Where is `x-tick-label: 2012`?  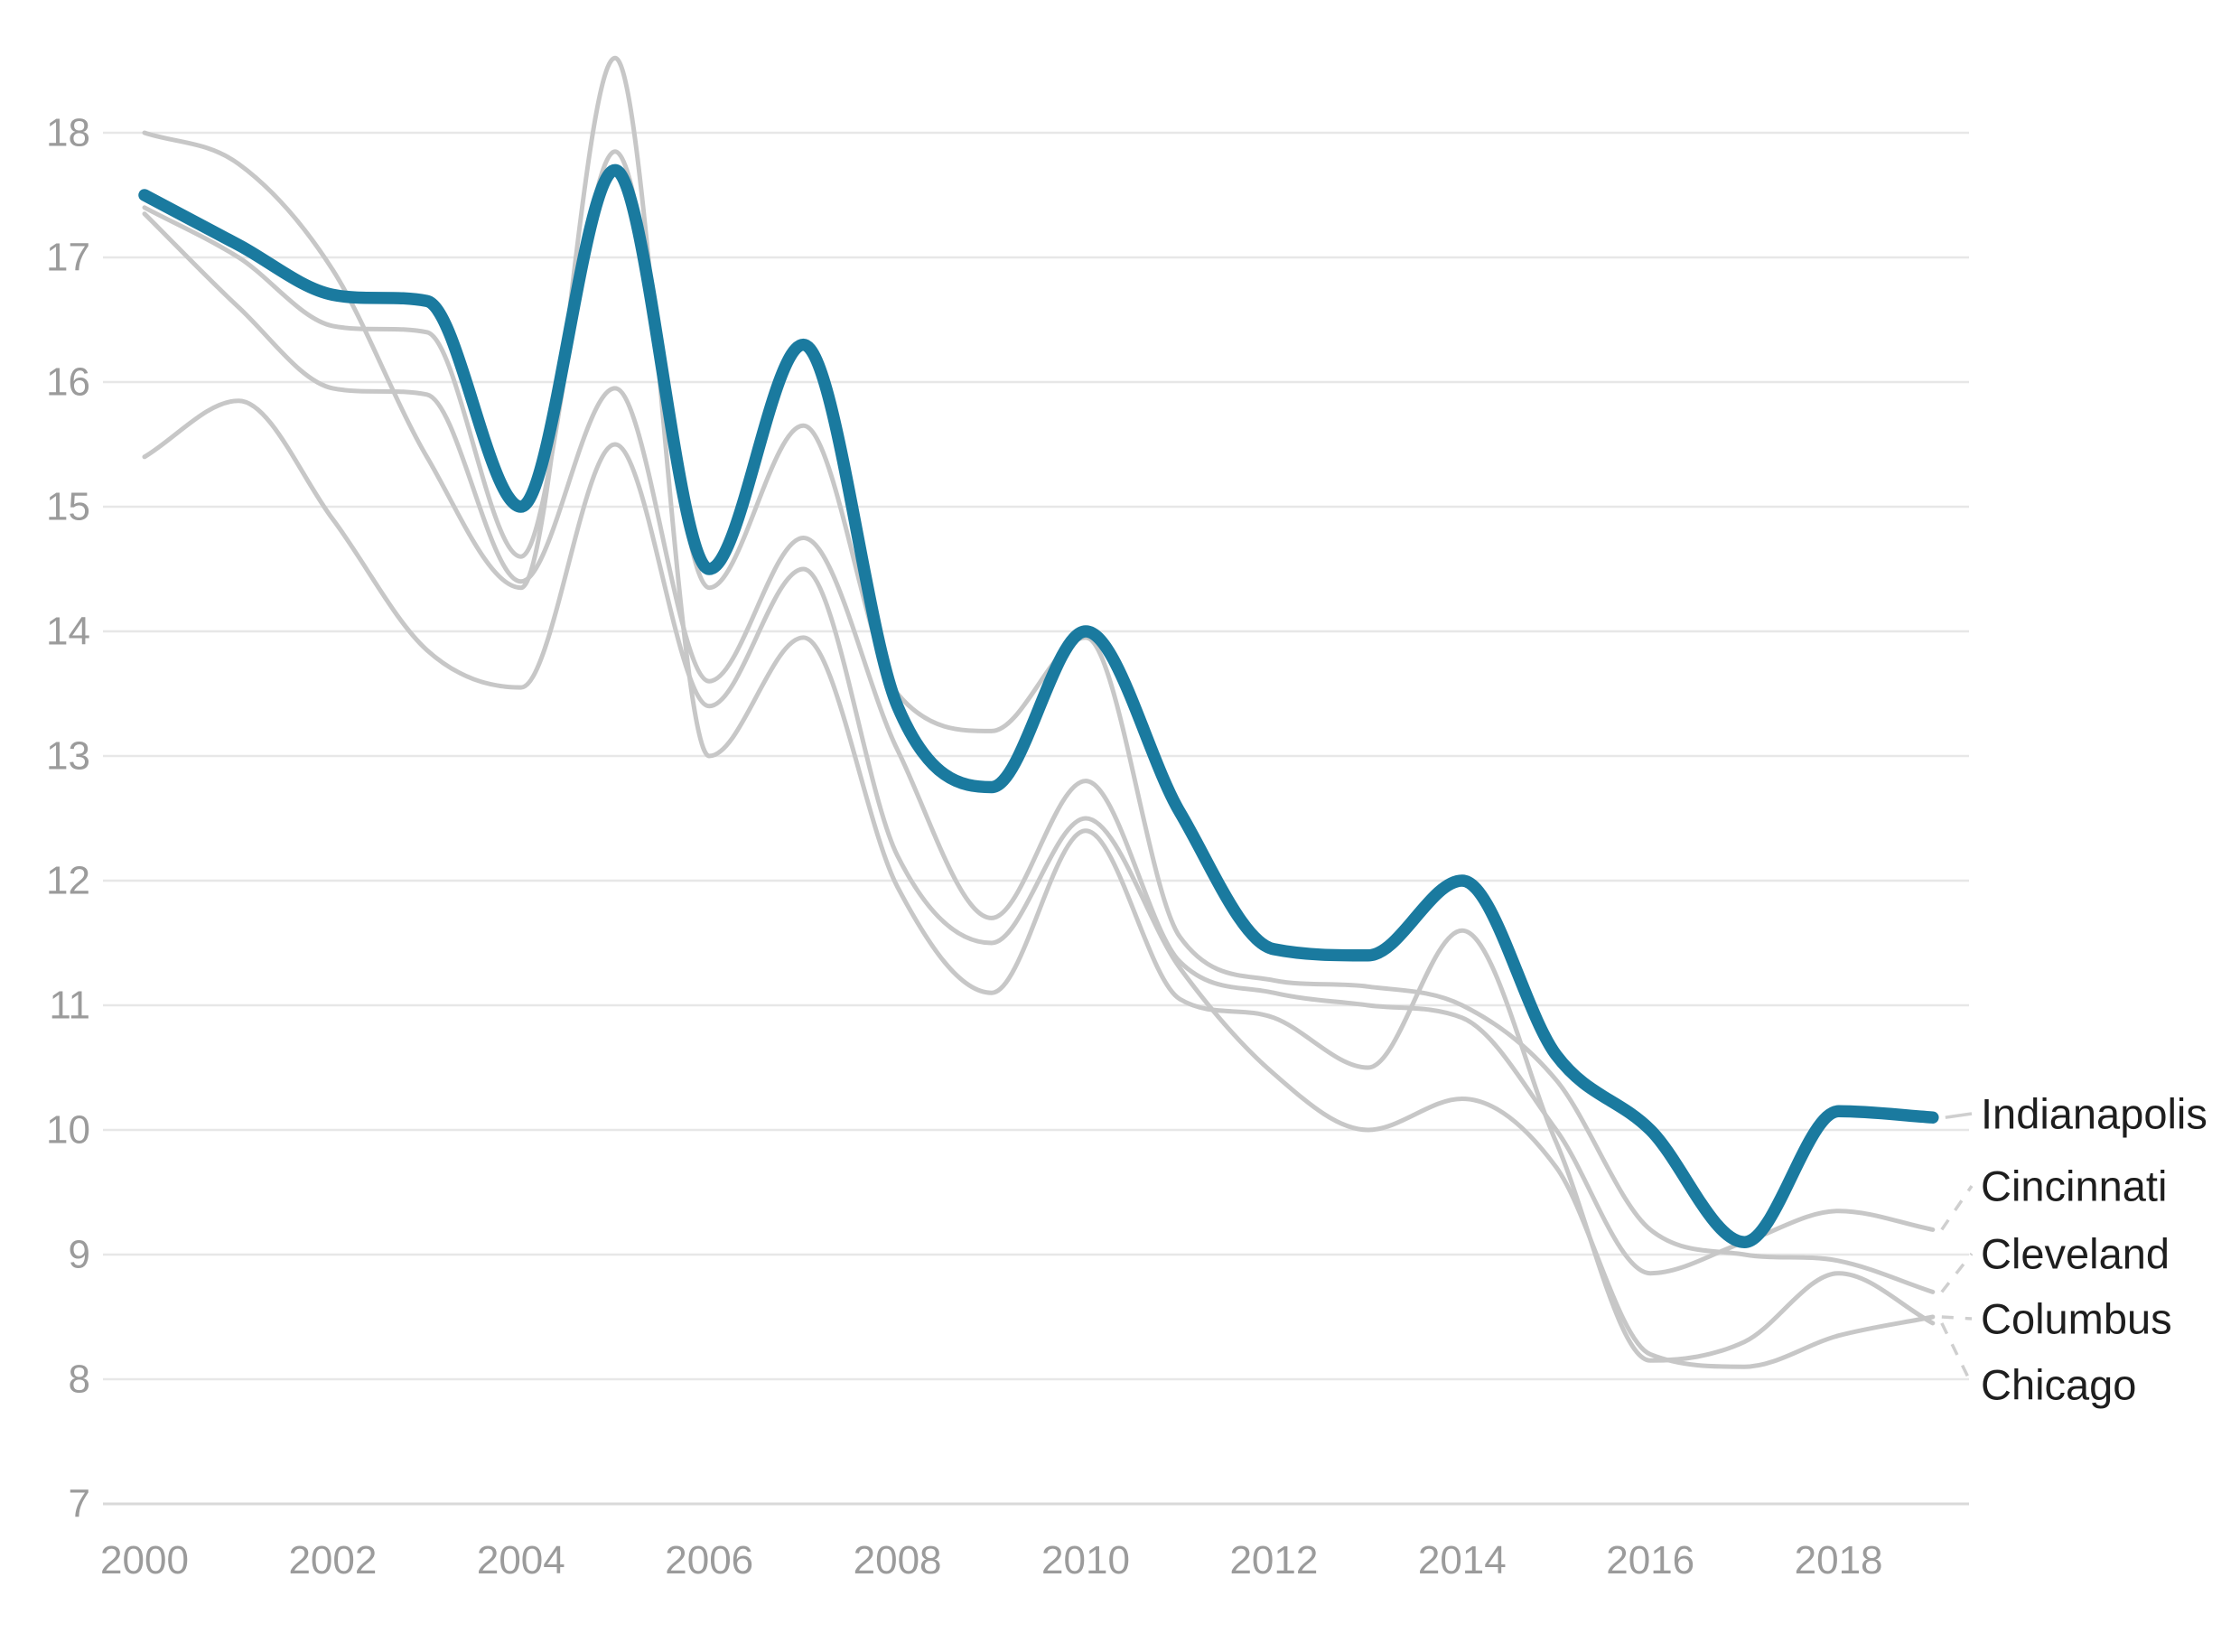 x-tick-label: 2012 is located at coordinates (1273, 1560).